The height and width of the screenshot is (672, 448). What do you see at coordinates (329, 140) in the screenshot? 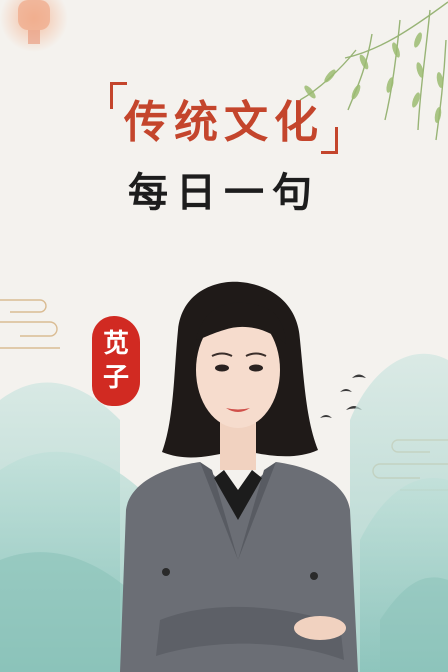
I see `bracket-right` at bounding box center [329, 140].